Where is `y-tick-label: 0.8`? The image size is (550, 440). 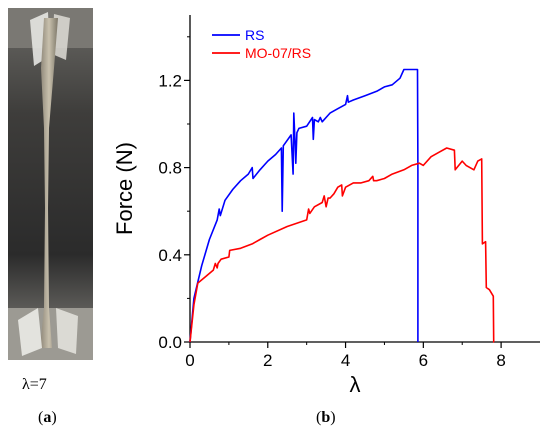 y-tick-label: 0.8 is located at coordinates (170, 168).